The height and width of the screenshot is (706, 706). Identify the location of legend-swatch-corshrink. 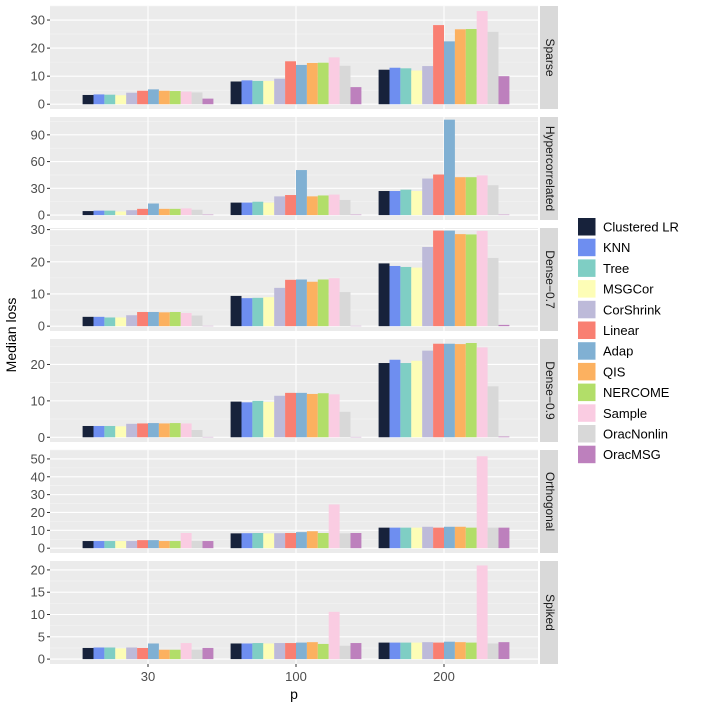
(587, 309).